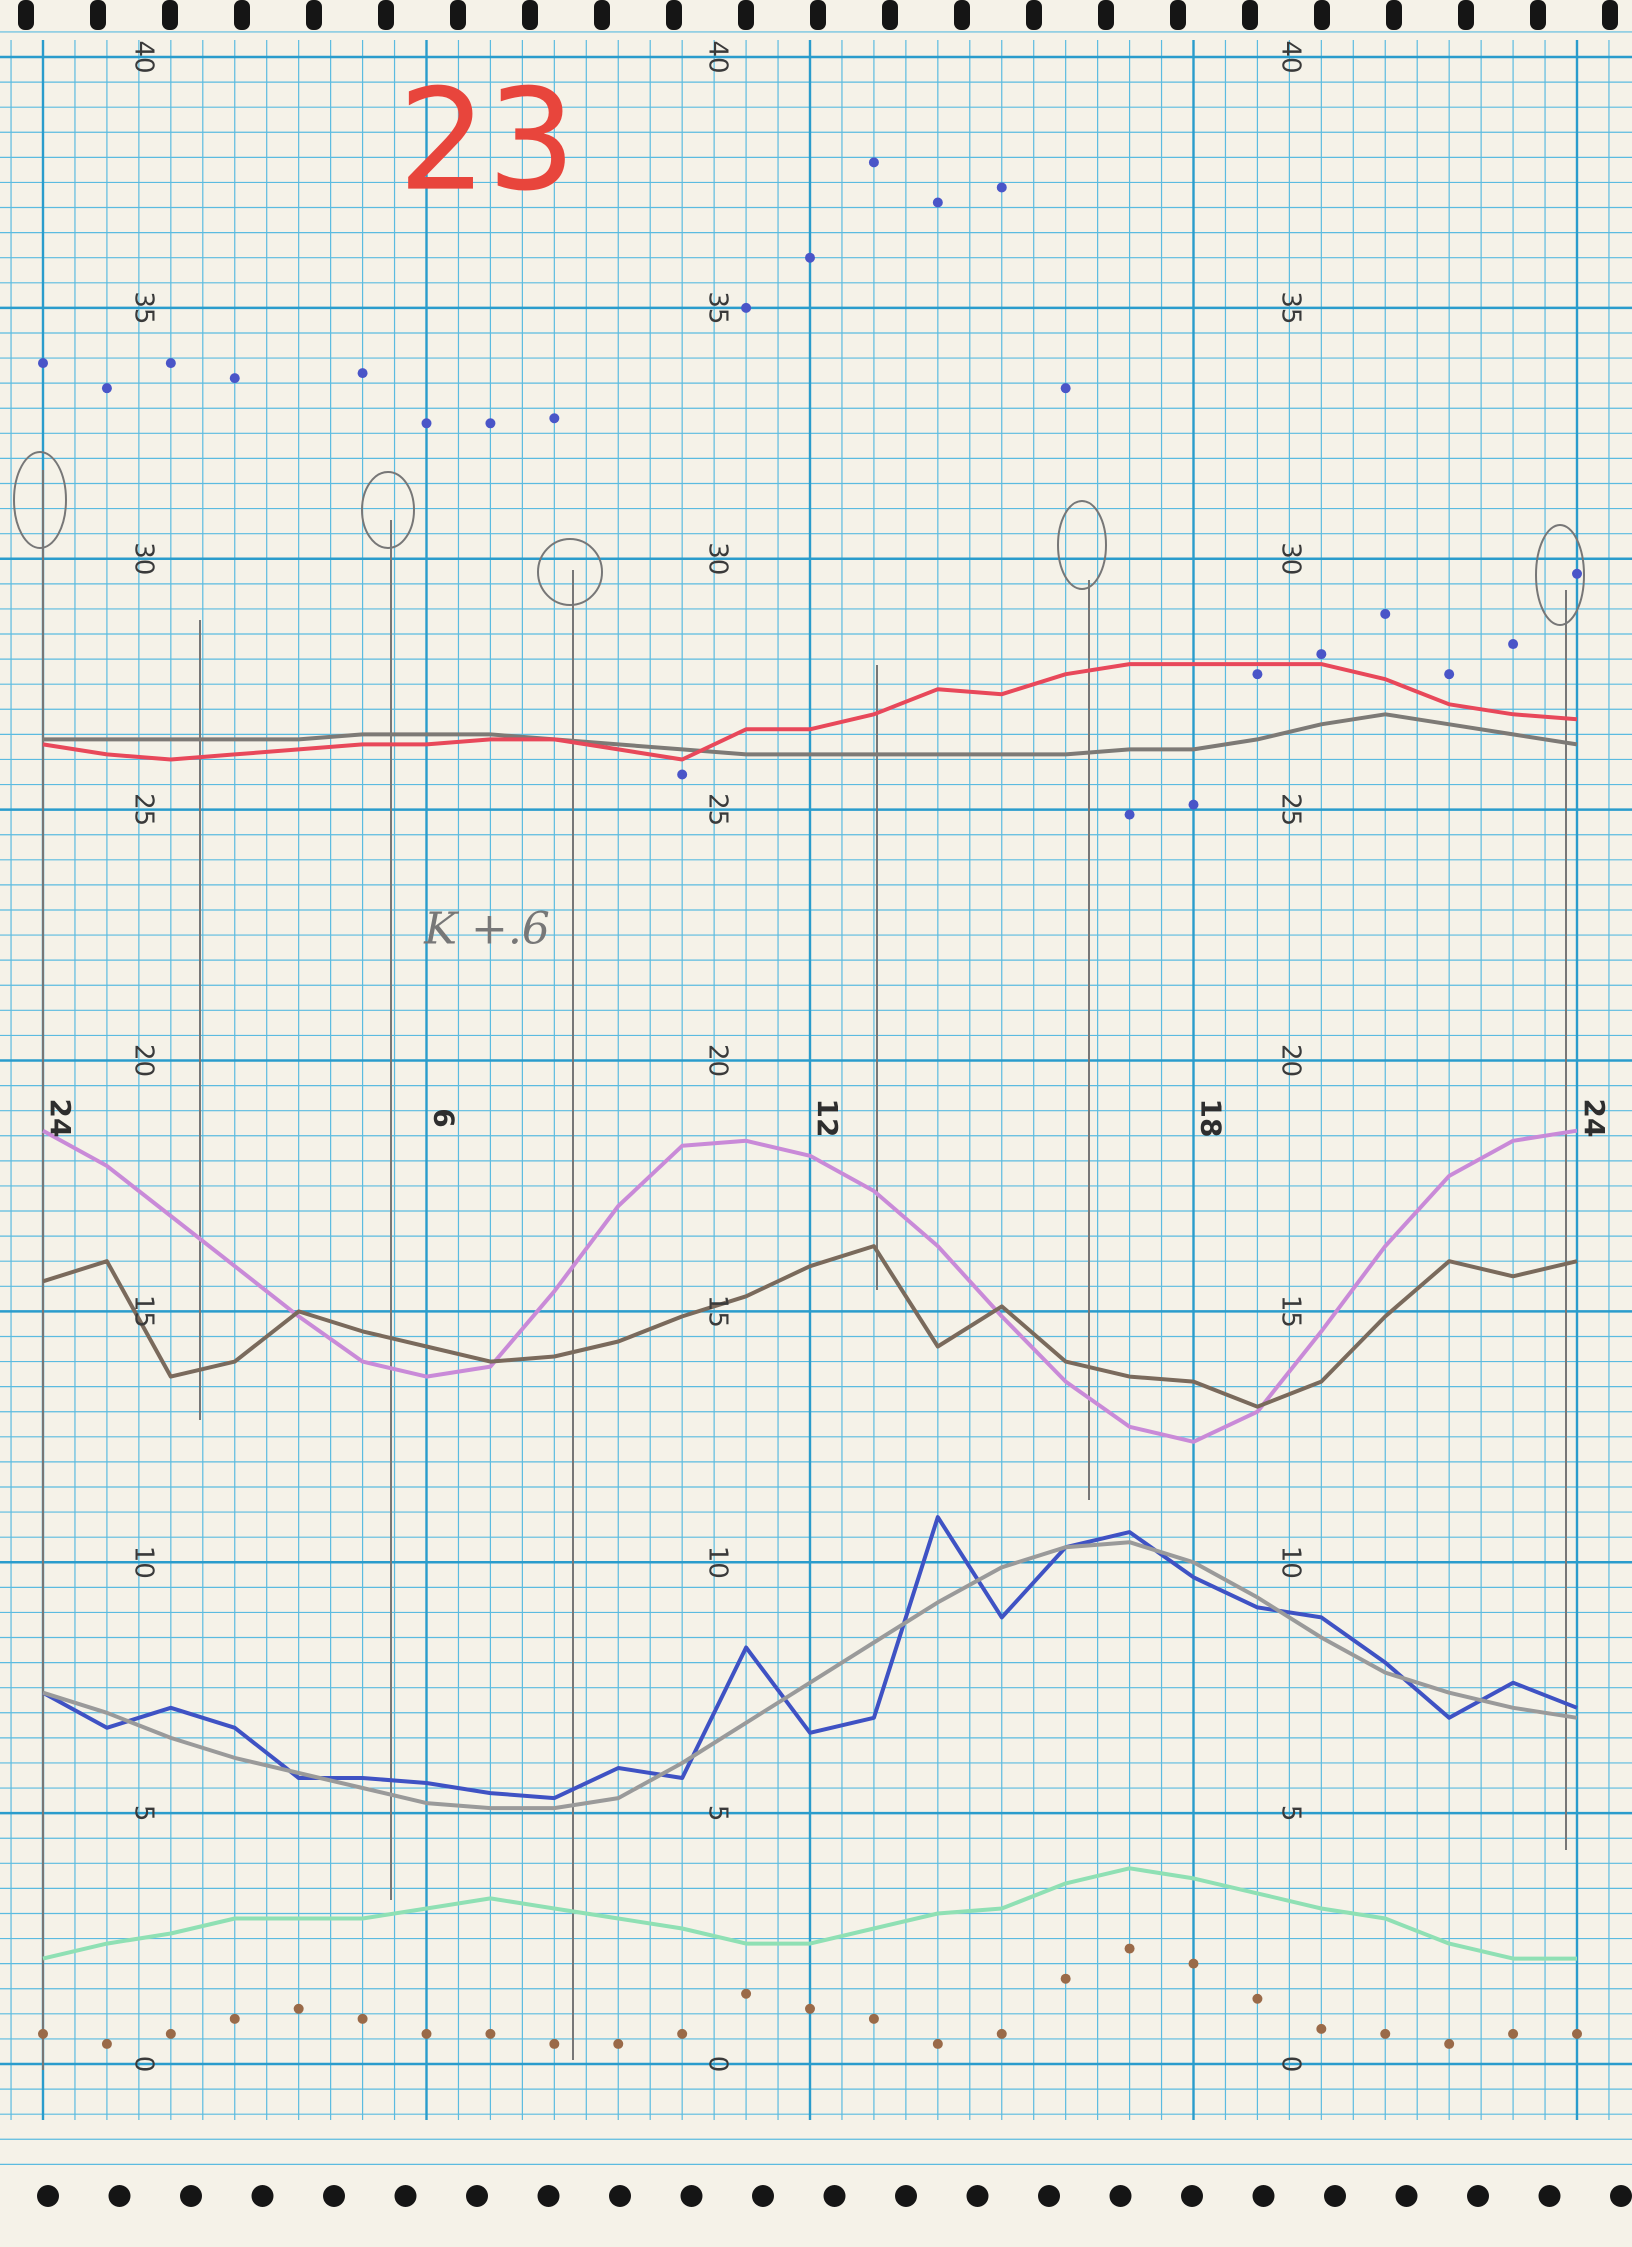 The image size is (1632, 2247). Describe the element at coordinates (487, 141) in the screenshot. I see `page-number: 23` at that location.